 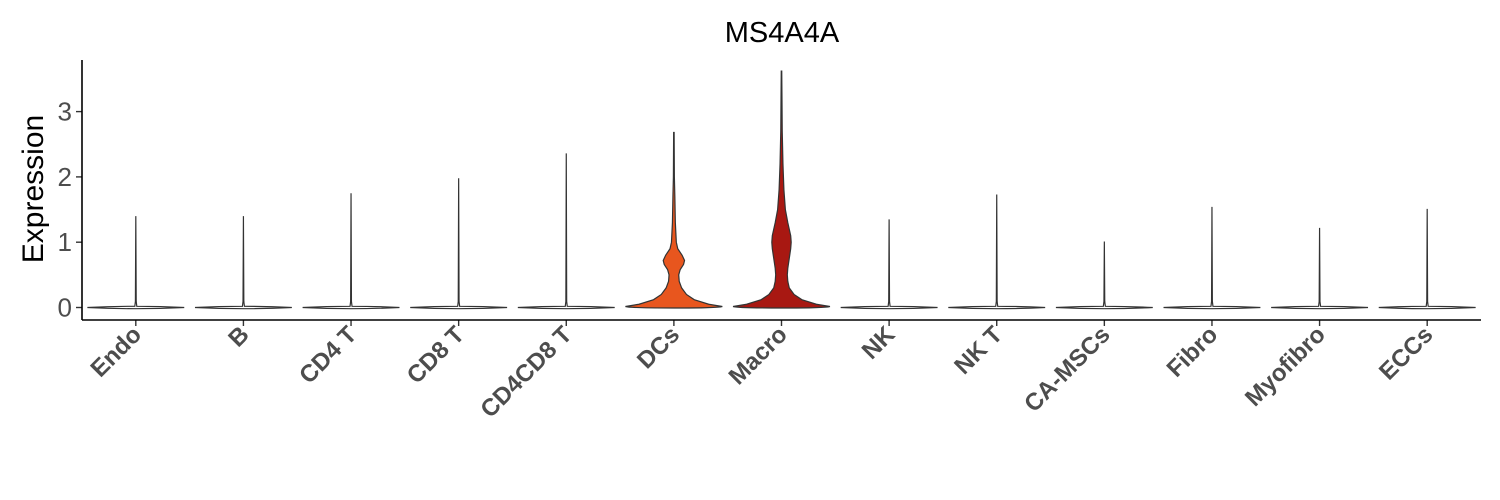 What do you see at coordinates (65, 112) in the screenshot?
I see `y-tick-label-3: 3` at bounding box center [65, 112].